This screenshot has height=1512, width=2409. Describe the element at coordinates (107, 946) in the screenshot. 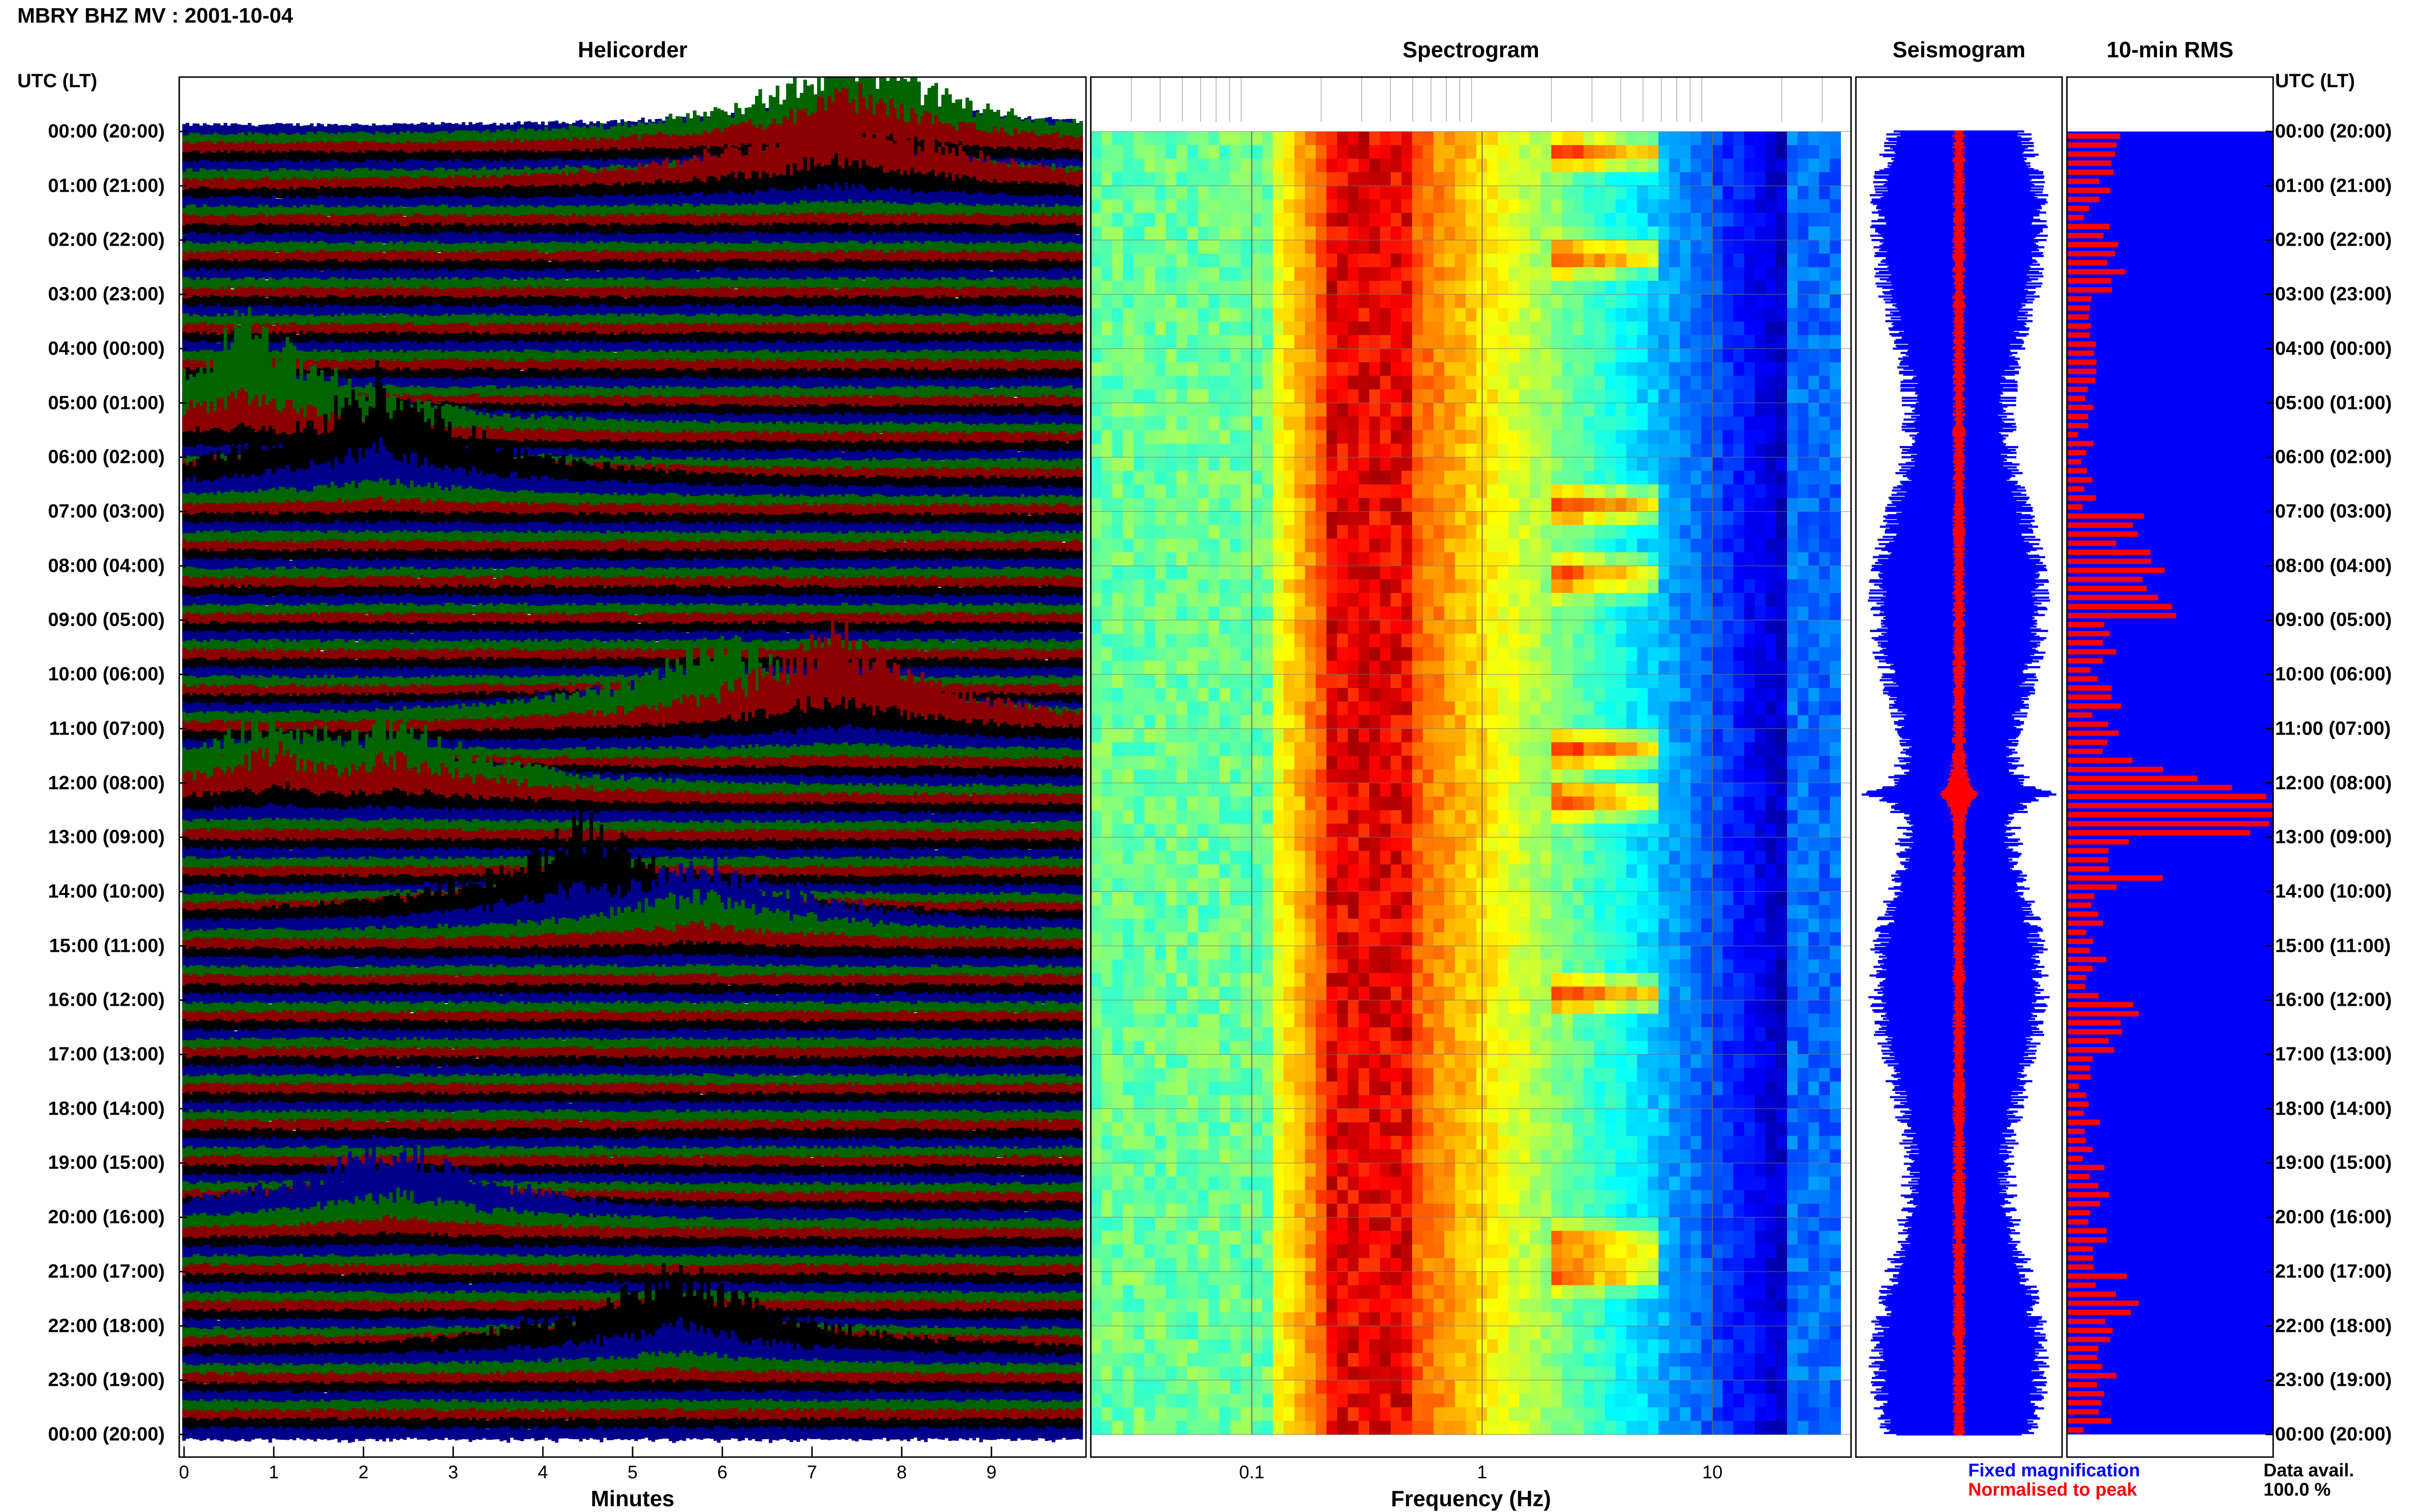

I see `time-label-left: 15:00 (11:00)` at that location.